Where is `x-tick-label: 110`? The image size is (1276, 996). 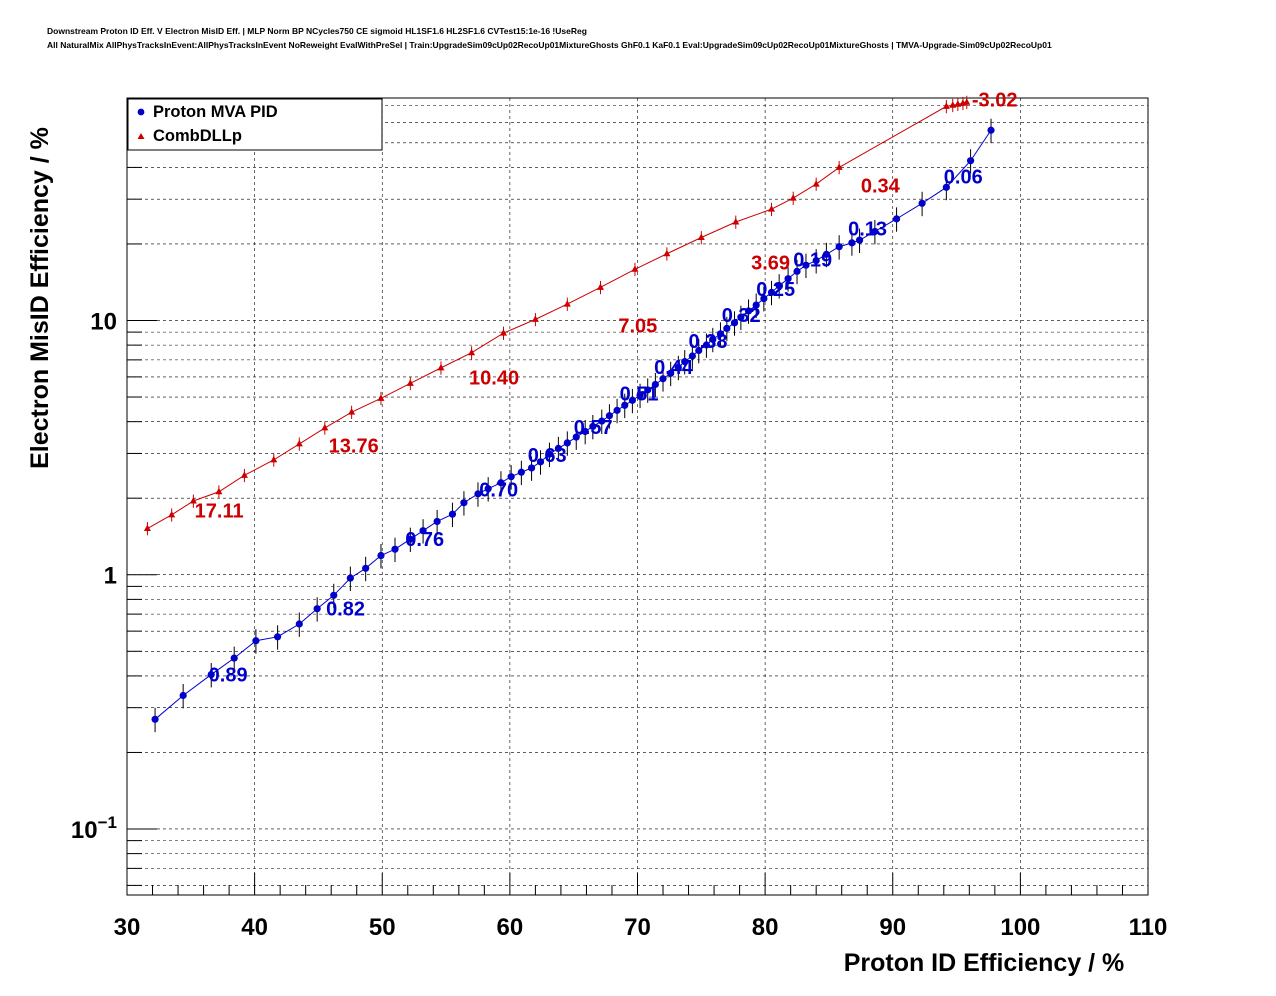
x-tick-label: 110 is located at coordinates (1148, 927).